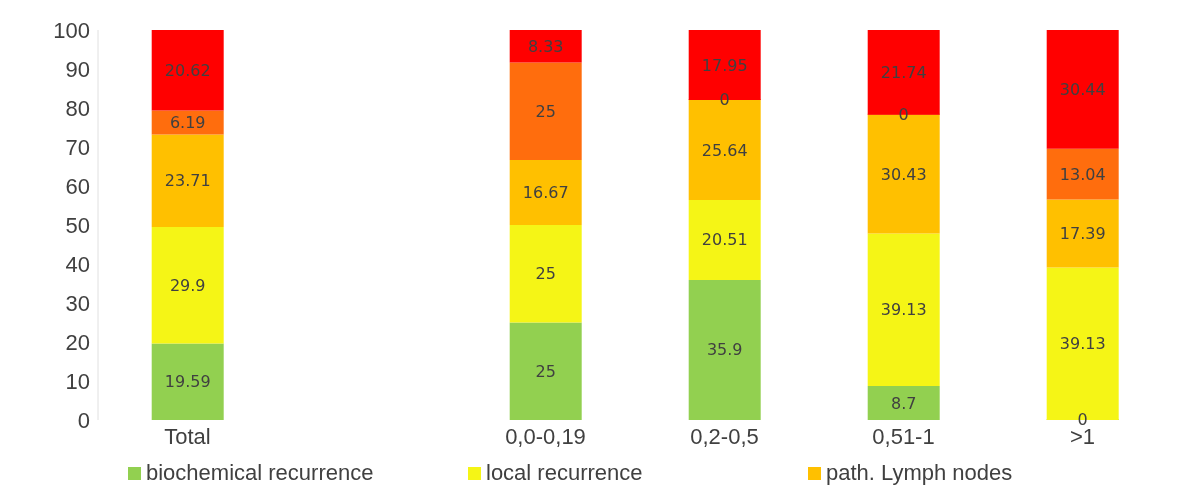 This screenshot has width=1200, height=494. What do you see at coordinates (187, 122) in the screenshot?
I see `data-label: 6.19` at bounding box center [187, 122].